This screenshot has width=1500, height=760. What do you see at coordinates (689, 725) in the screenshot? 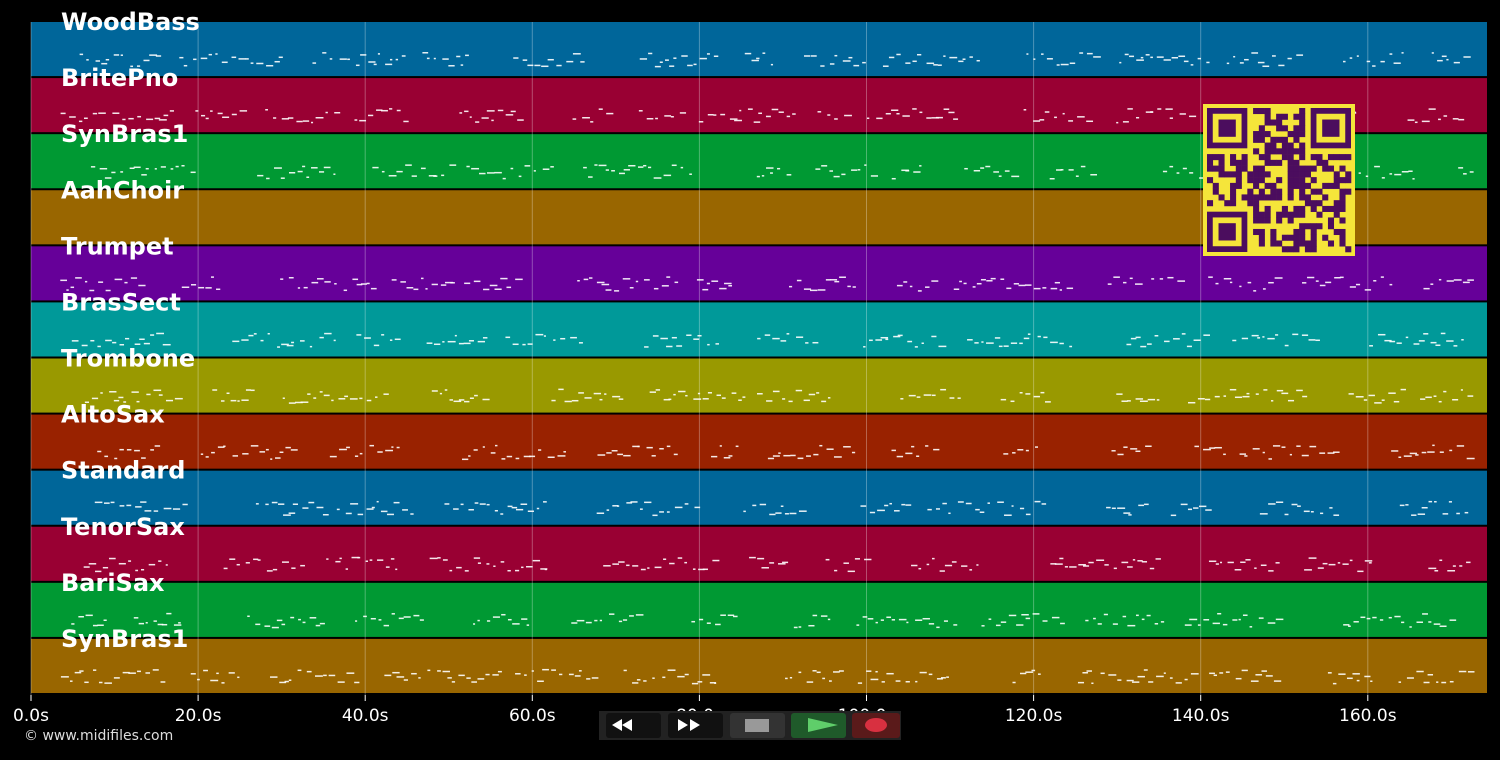
I see `forward-icon` at bounding box center [689, 725].